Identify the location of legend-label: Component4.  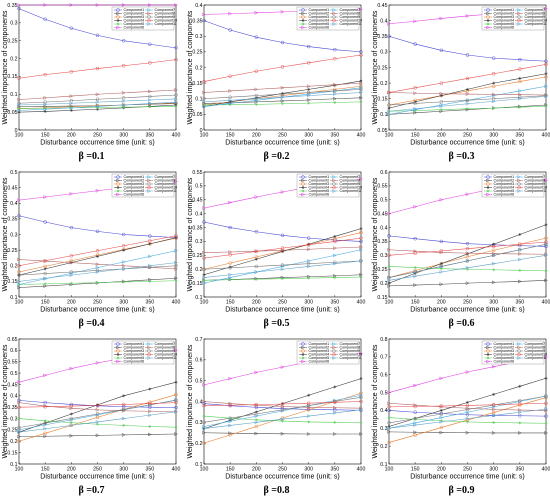
(504, 21).